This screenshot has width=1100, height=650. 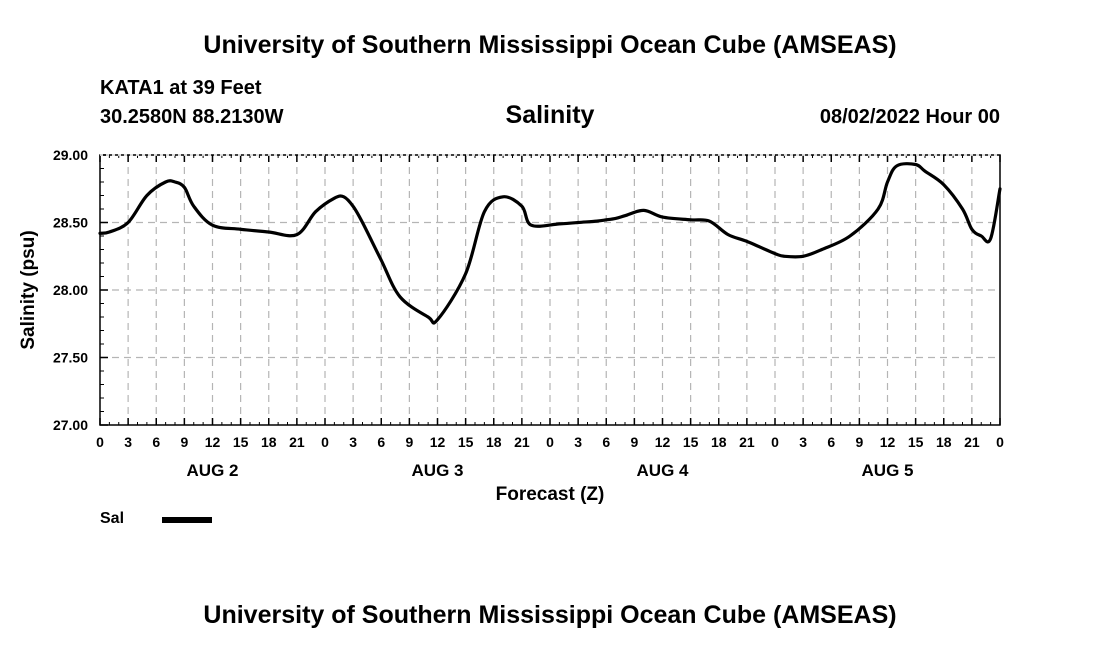 I want to click on y-axis-title: Salinity (psu), so click(x=28, y=289).